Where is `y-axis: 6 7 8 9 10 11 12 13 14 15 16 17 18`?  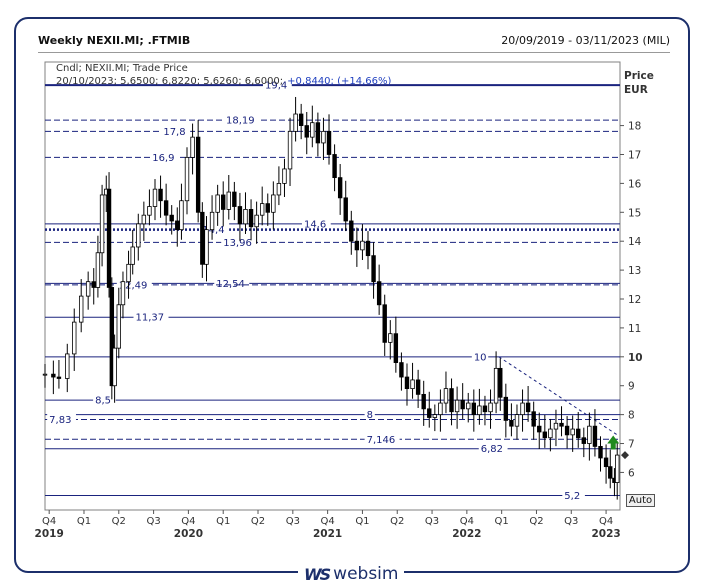 y-axis: 6 7 8 9 10 11 12 13 14 15 16 17 18 is located at coordinates (631, 300).